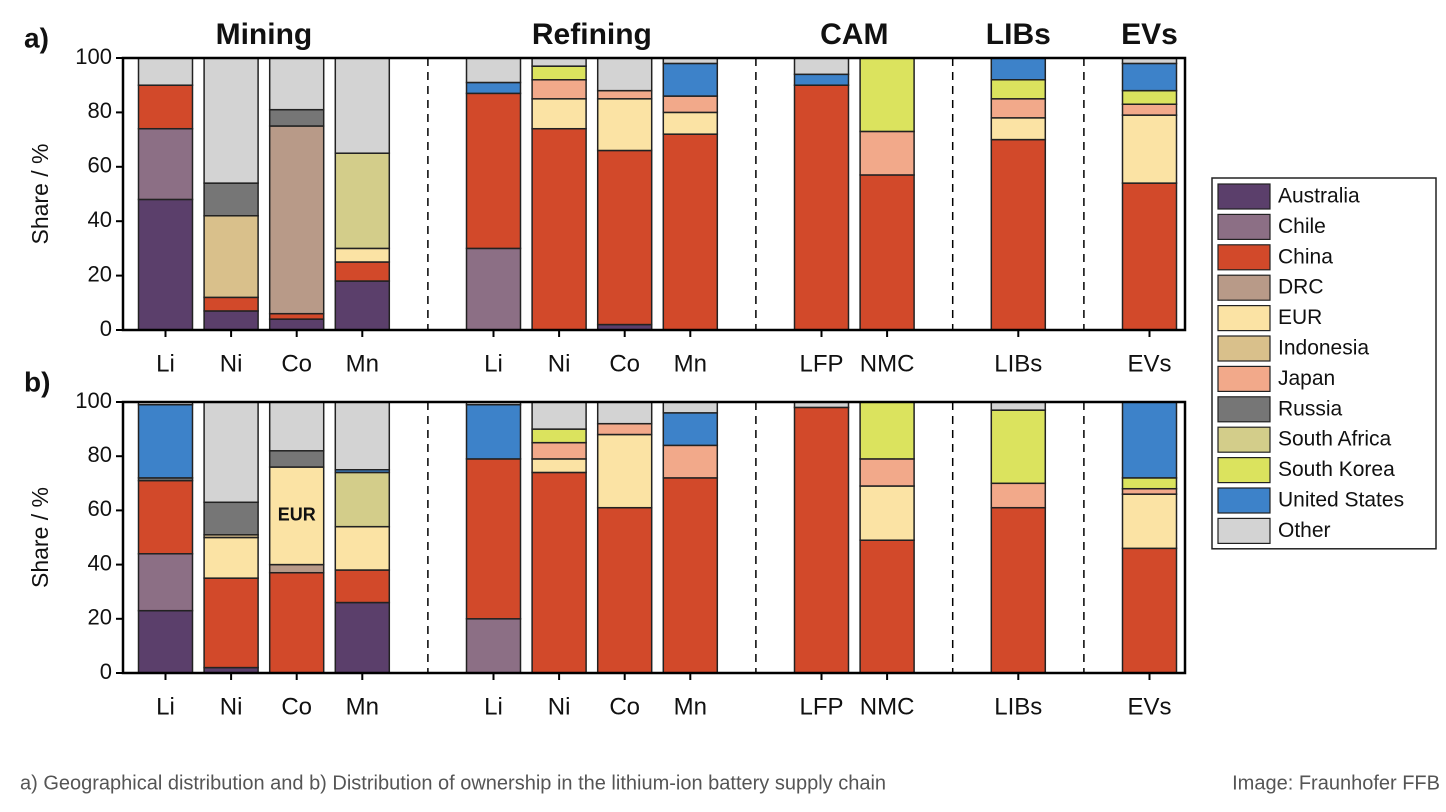 The image size is (1446, 812). Describe the element at coordinates (887, 706) in the screenshot. I see `x-tick-label: NMC` at that location.